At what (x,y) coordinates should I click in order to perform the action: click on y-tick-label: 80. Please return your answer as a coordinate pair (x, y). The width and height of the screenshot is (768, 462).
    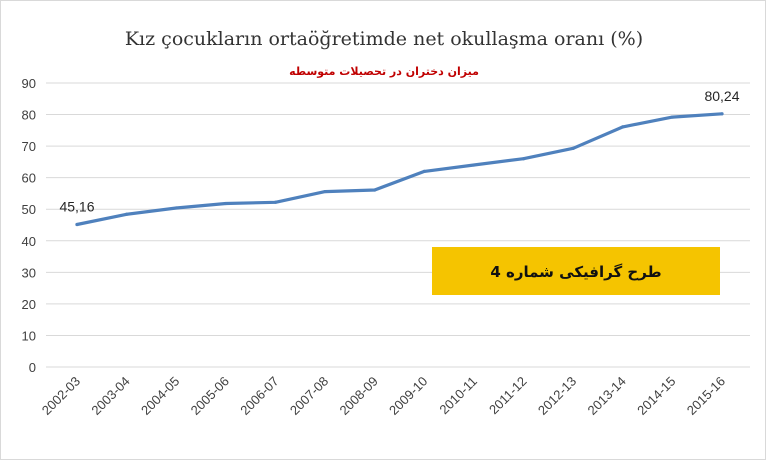
    Looking at the image, I should click on (29, 115).